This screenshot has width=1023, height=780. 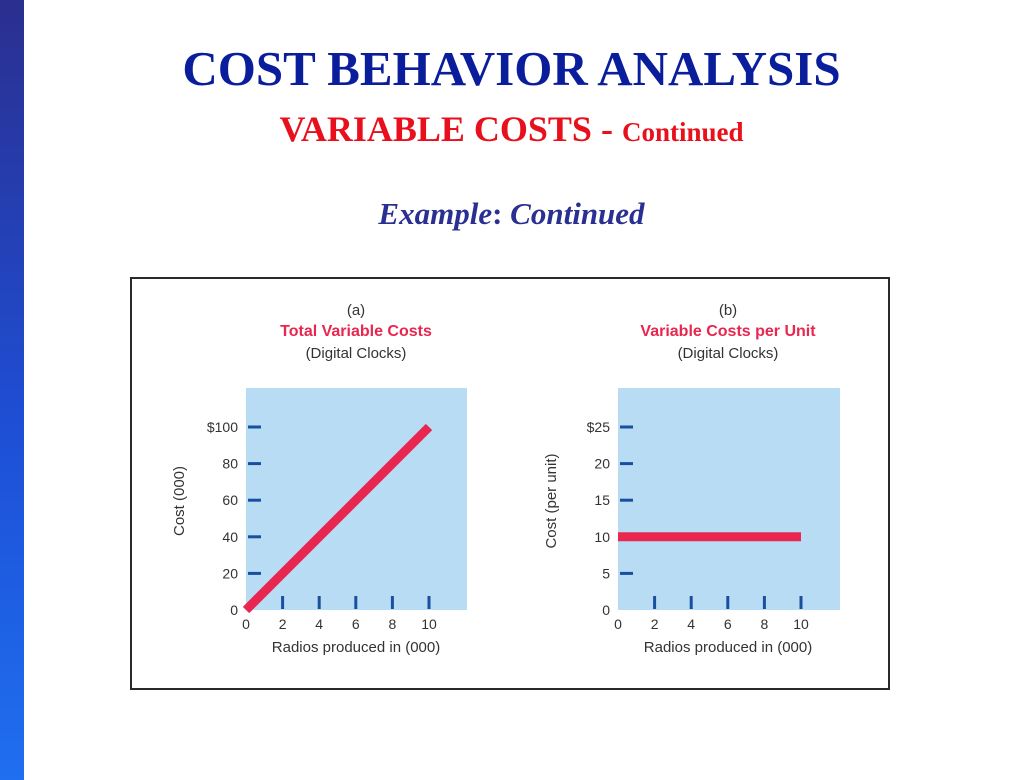 What do you see at coordinates (618, 624) in the screenshot?
I see `chart-b-x-tick-label: 0` at bounding box center [618, 624].